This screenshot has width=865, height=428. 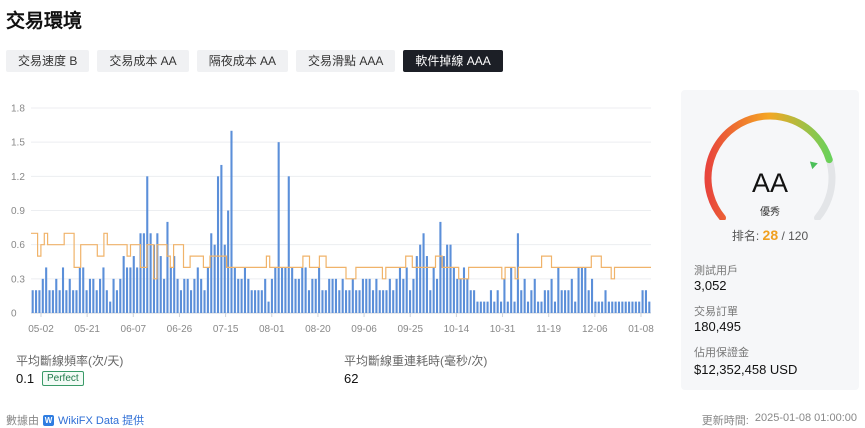 What do you see at coordinates (410, 329) in the screenshot?
I see `x-tick-label: 09-25` at bounding box center [410, 329].